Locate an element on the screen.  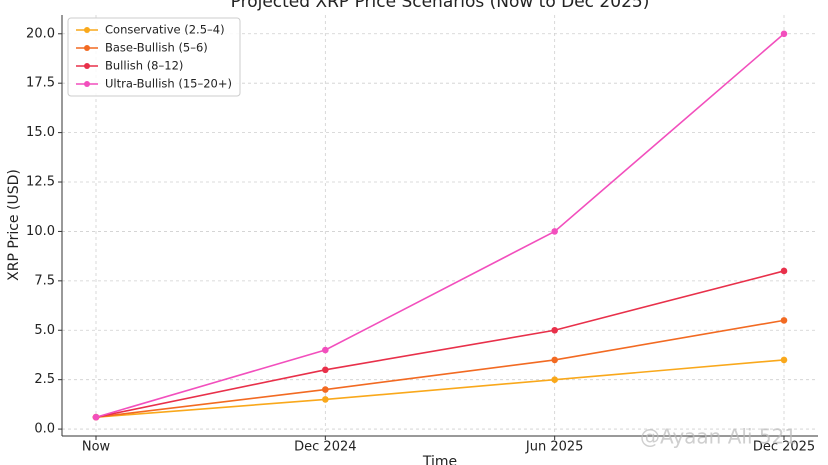
y-axis-label: XRP Price (USD) is located at coordinates (14, 225).